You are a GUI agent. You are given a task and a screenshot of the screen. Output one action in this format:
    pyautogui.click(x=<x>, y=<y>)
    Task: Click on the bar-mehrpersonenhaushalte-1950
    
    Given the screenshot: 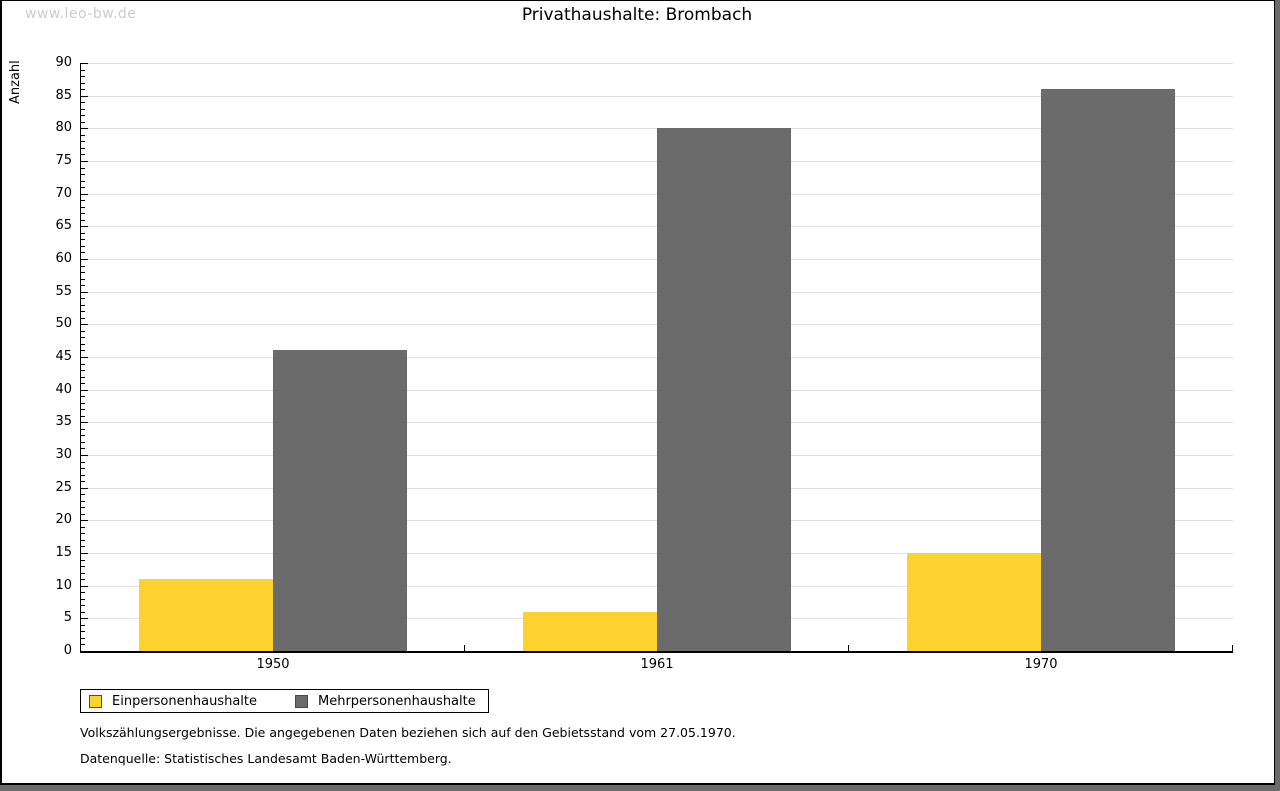 What is the action you would take?
    pyautogui.click(x=340, y=500)
    